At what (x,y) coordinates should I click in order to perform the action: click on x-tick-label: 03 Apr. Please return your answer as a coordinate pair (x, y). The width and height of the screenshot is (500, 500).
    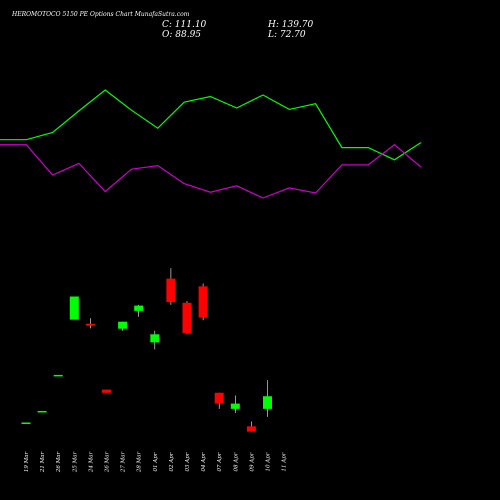
    Looking at the image, I should click on (188, 461).